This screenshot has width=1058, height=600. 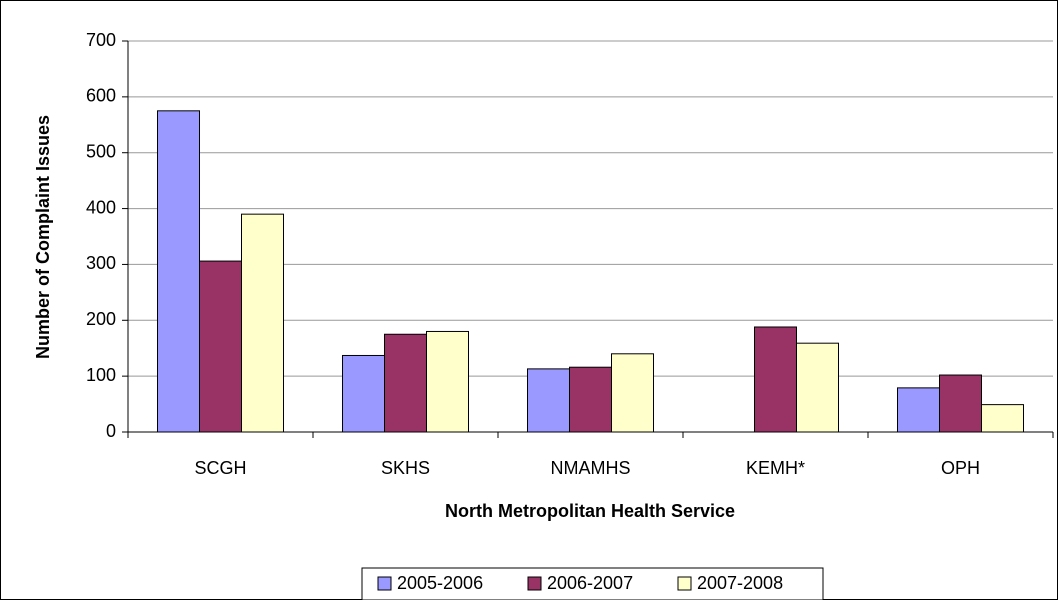 What do you see at coordinates (101, 207) in the screenshot?
I see `y-tick-label: 400` at bounding box center [101, 207].